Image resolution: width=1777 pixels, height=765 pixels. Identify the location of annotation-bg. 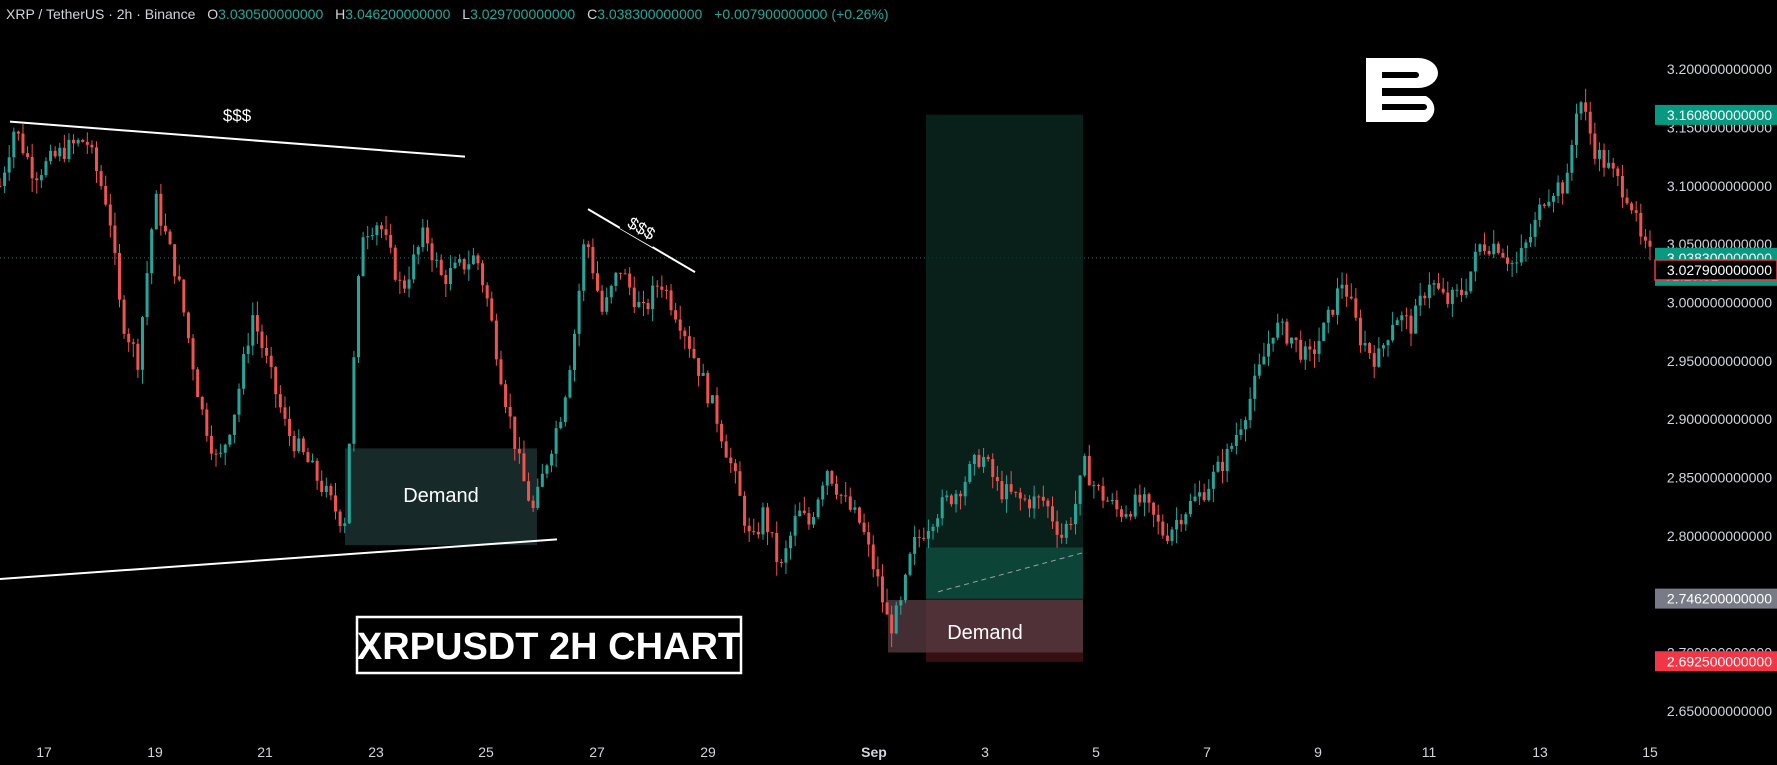
(237, 115).